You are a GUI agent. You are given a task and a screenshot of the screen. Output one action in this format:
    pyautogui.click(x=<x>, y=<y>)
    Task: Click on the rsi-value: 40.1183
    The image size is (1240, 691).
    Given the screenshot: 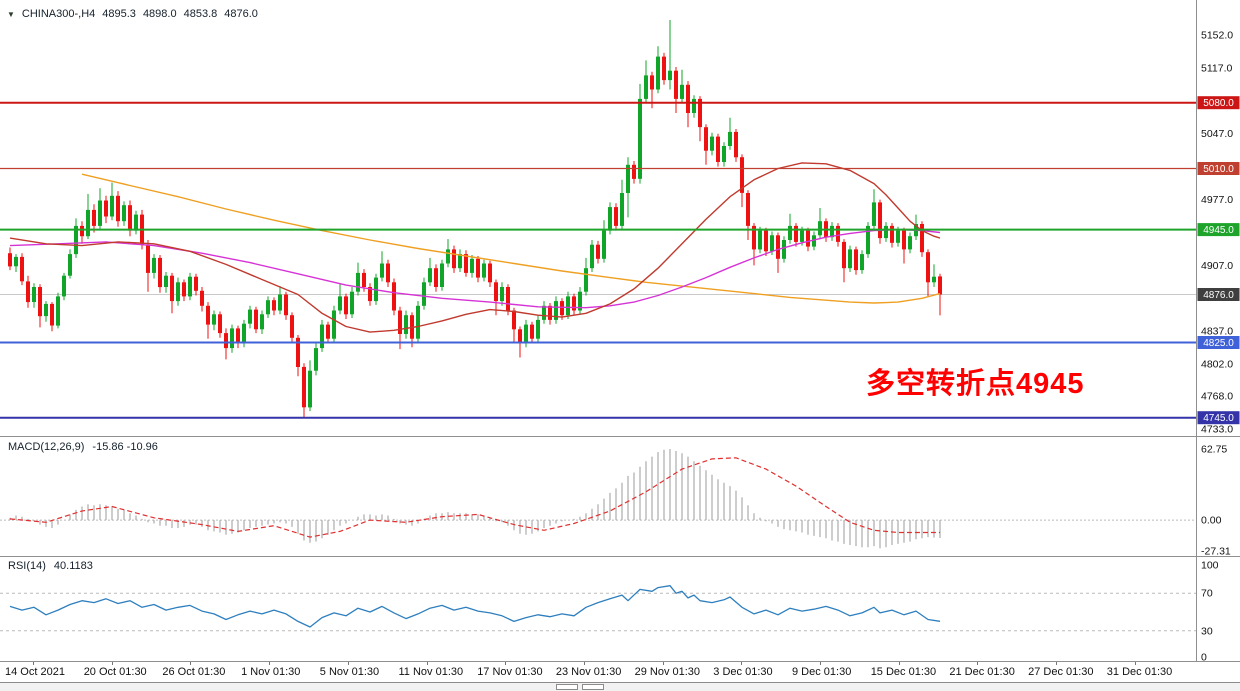 What is the action you would take?
    pyautogui.click(x=73, y=566)
    